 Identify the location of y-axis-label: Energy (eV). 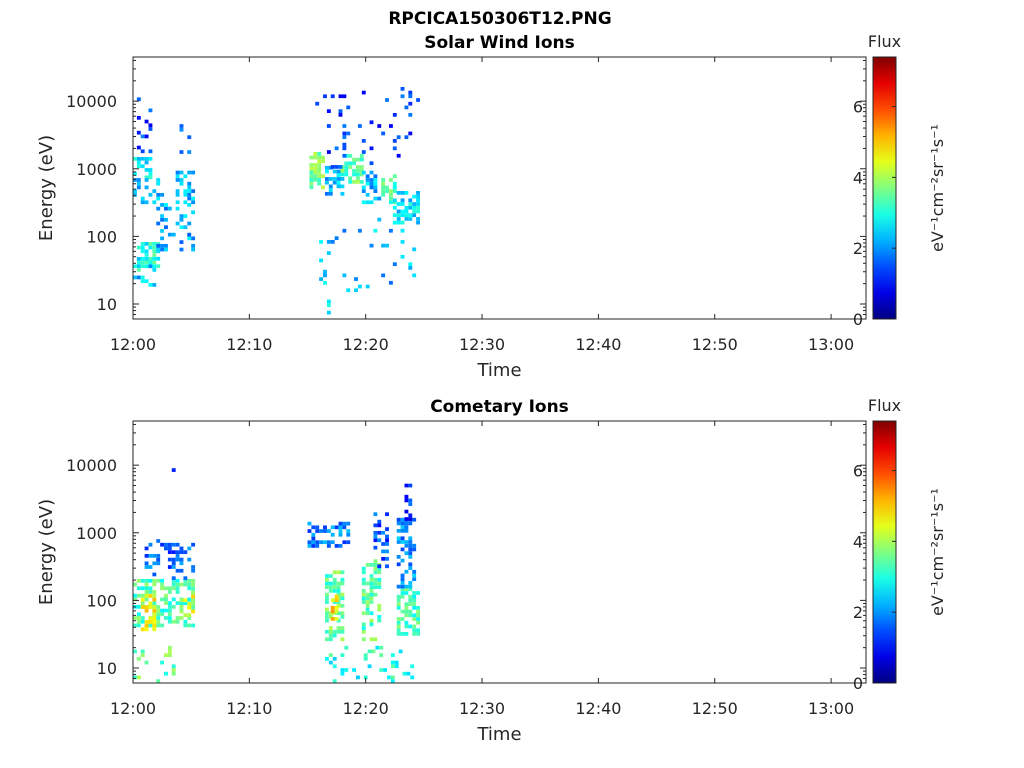
(46, 188).